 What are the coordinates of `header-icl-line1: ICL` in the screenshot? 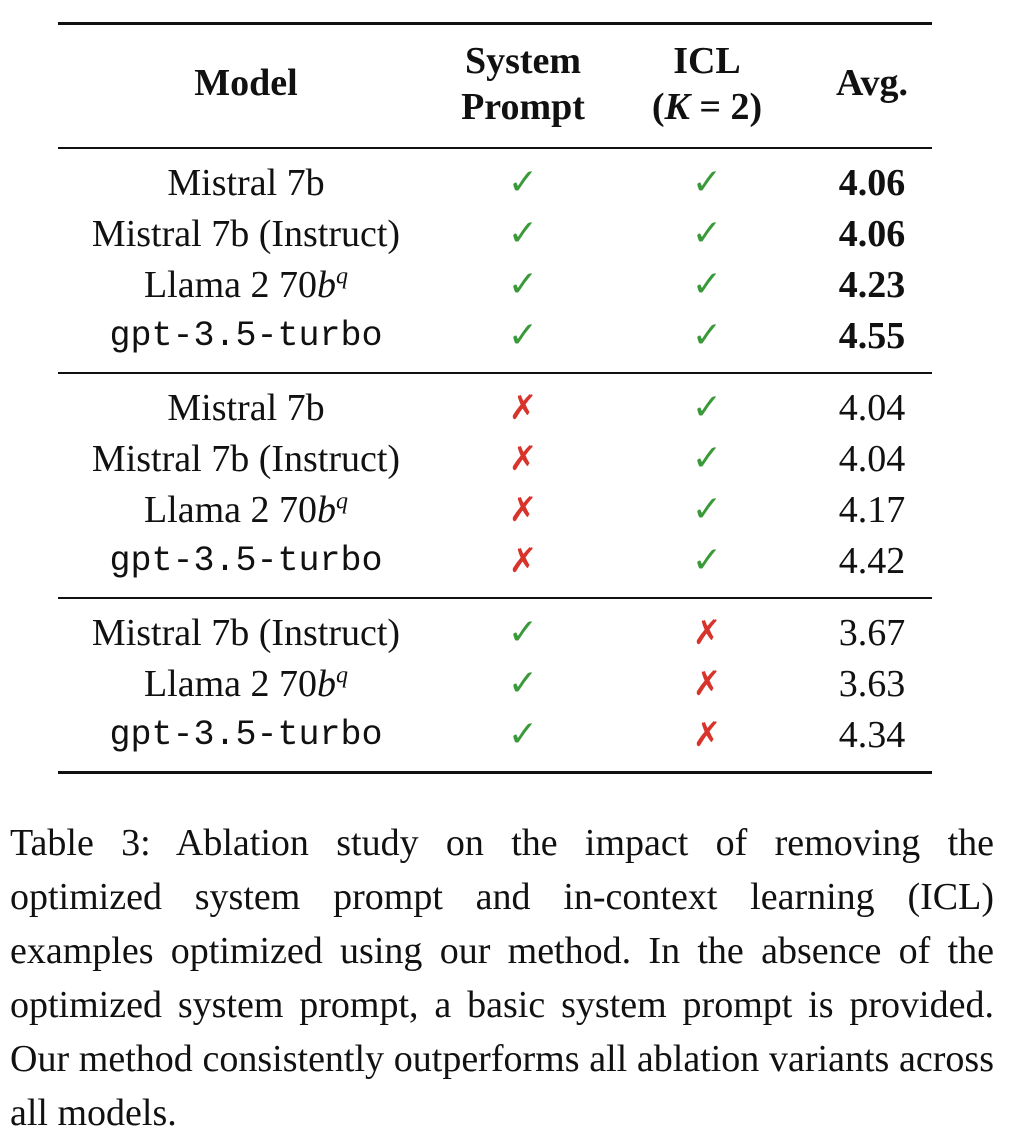 It's located at (707, 61).